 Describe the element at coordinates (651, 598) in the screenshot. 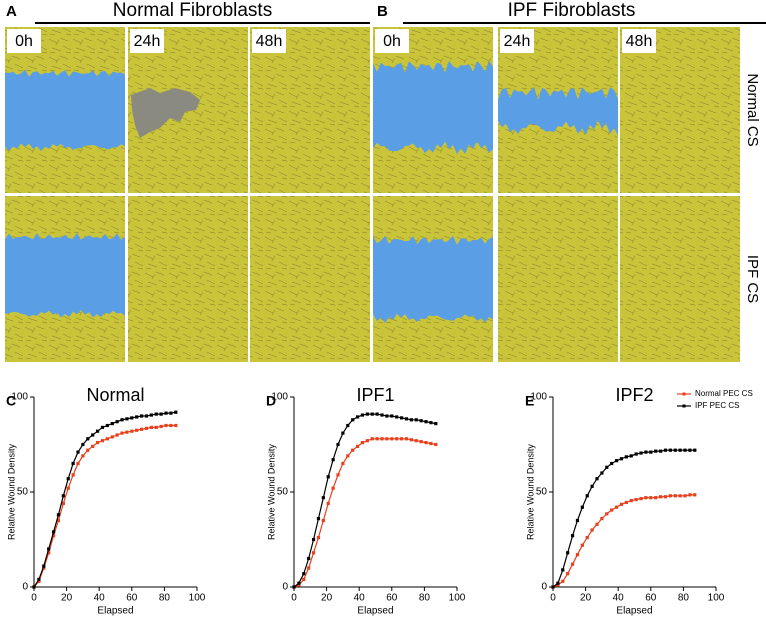

I see `x-tick-label: 60` at that location.